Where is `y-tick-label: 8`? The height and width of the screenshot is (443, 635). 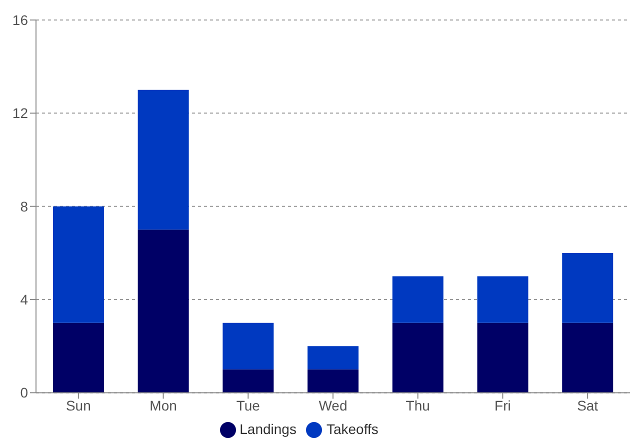
y-tick-label: 8 is located at coordinates (24, 206).